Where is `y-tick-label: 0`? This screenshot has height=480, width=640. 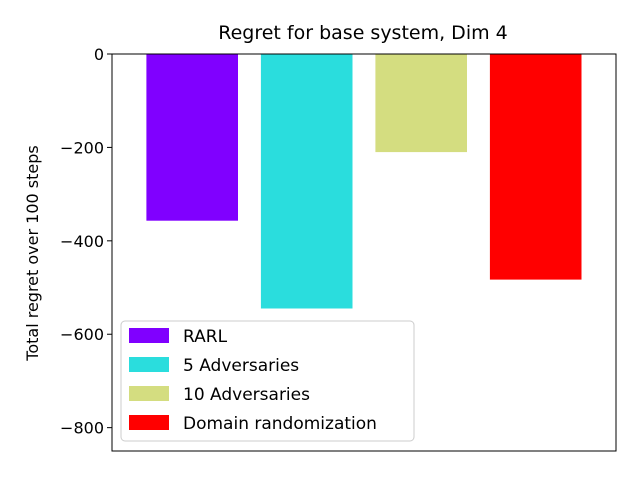
y-tick-label: 0 is located at coordinates (99, 54).